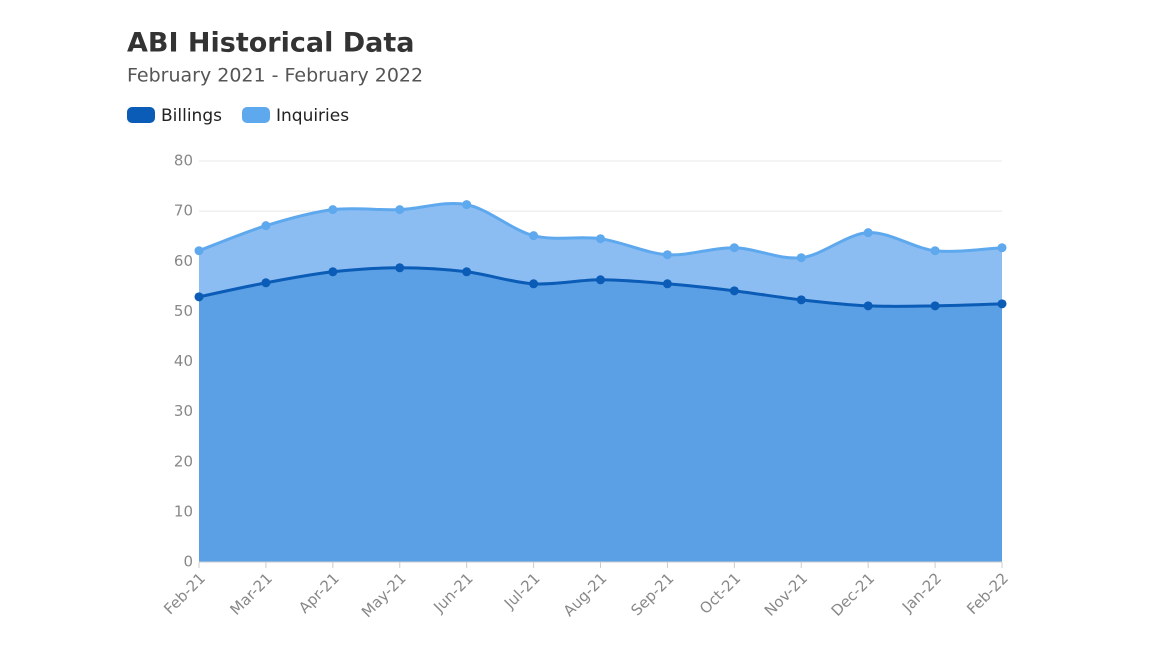 This screenshot has width=1170, height=662. What do you see at coordinates (183, 411) in the screenshot?
I see `y-tick-label: 30` at bounding box center [183, 411].